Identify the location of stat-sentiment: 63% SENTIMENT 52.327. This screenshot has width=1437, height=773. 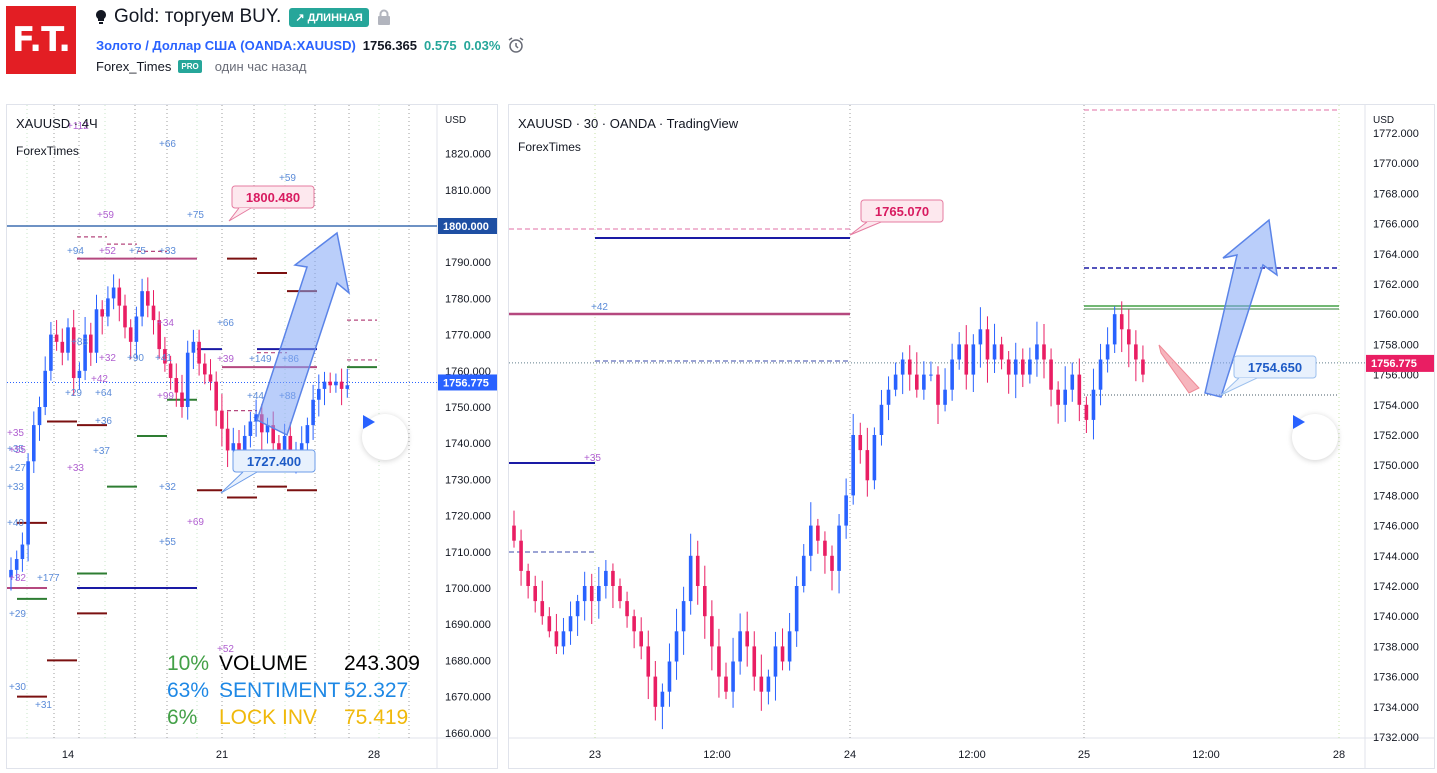
(288, 690).